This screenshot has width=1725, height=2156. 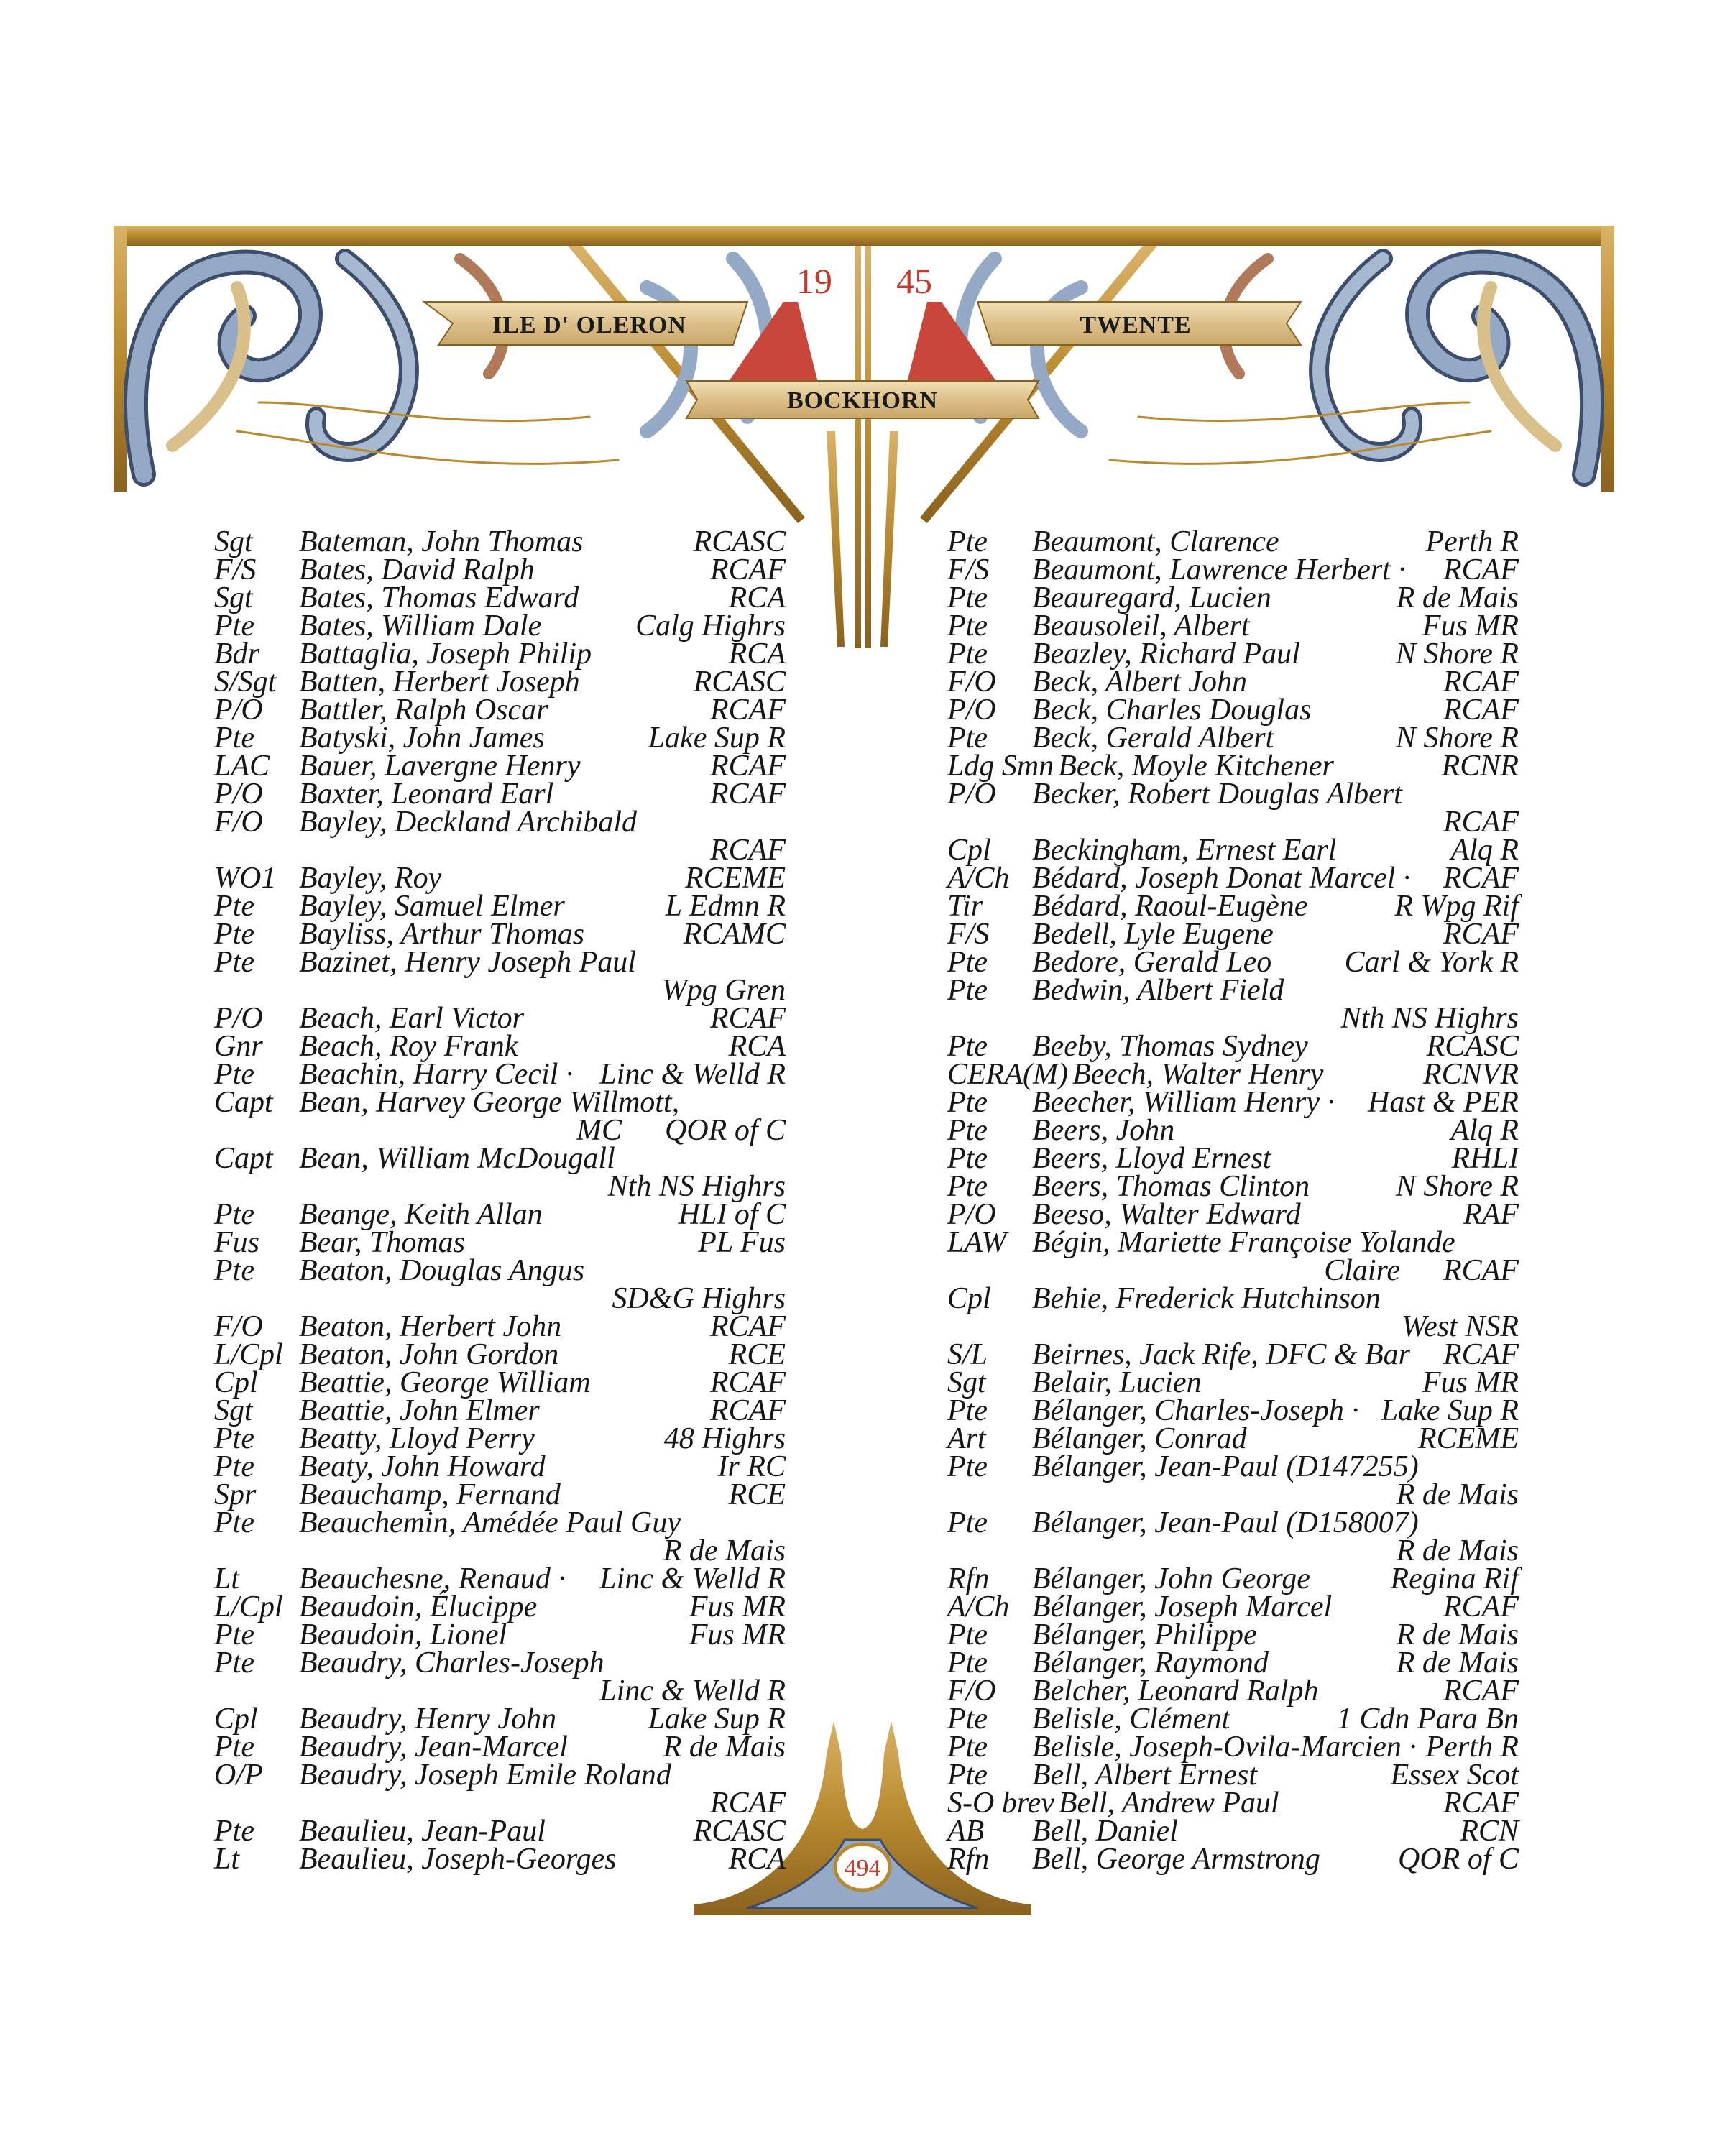 I want to click on roll-entry: Pte Beauregard, Lucien R de Mais, so click(x=1233, y=597).